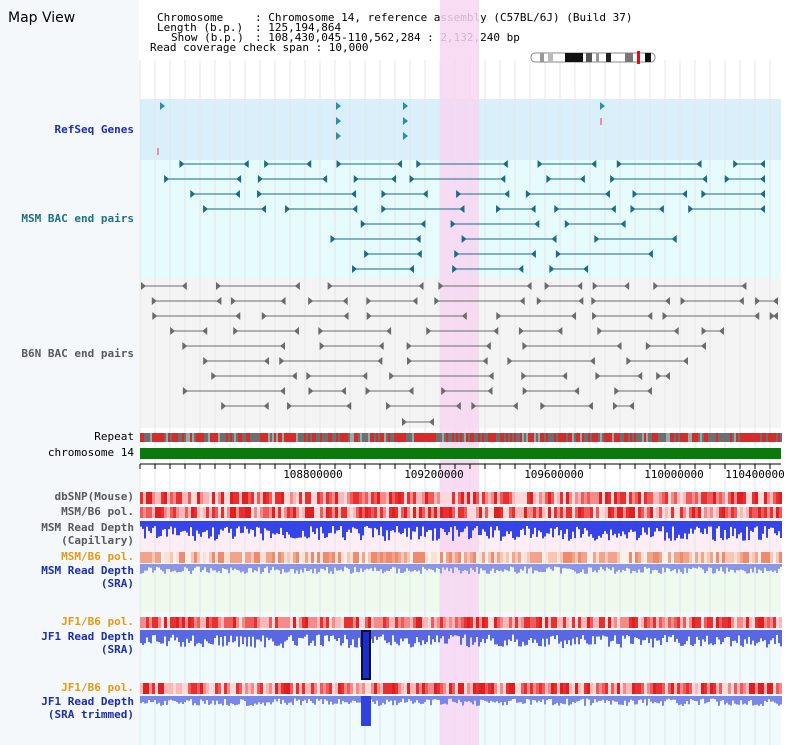 This screenshot has height=745, width=800. What do you see at coordinates (77, 353) in the screenshot?
I see `track-label-b6n-bac: B6N BAC end pairs` at bounding box center [77, 353].